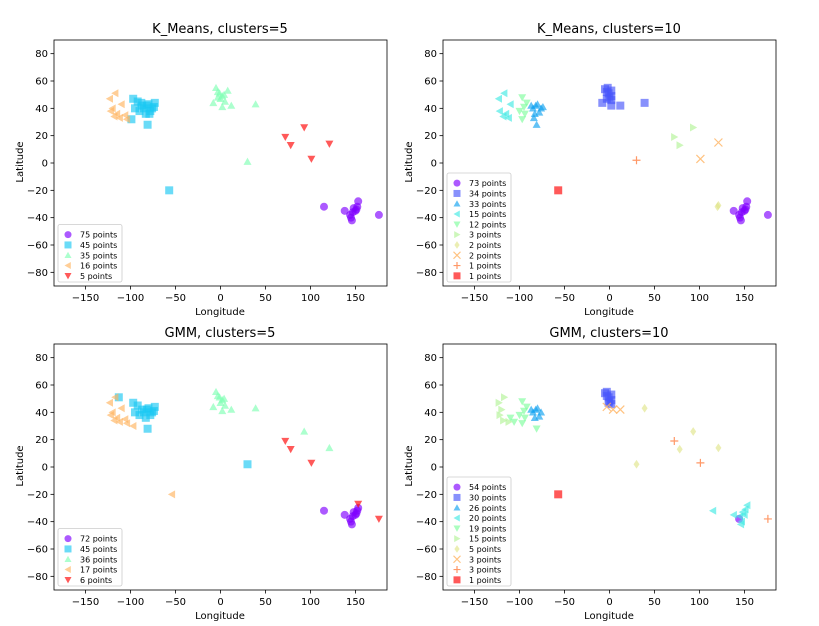 The height and width of the screenshot is (626, 819). What do you see at coordinates (426, 577) in the screenshot?
I see `y-tick-label: −80` at bounding box center [426, 577].